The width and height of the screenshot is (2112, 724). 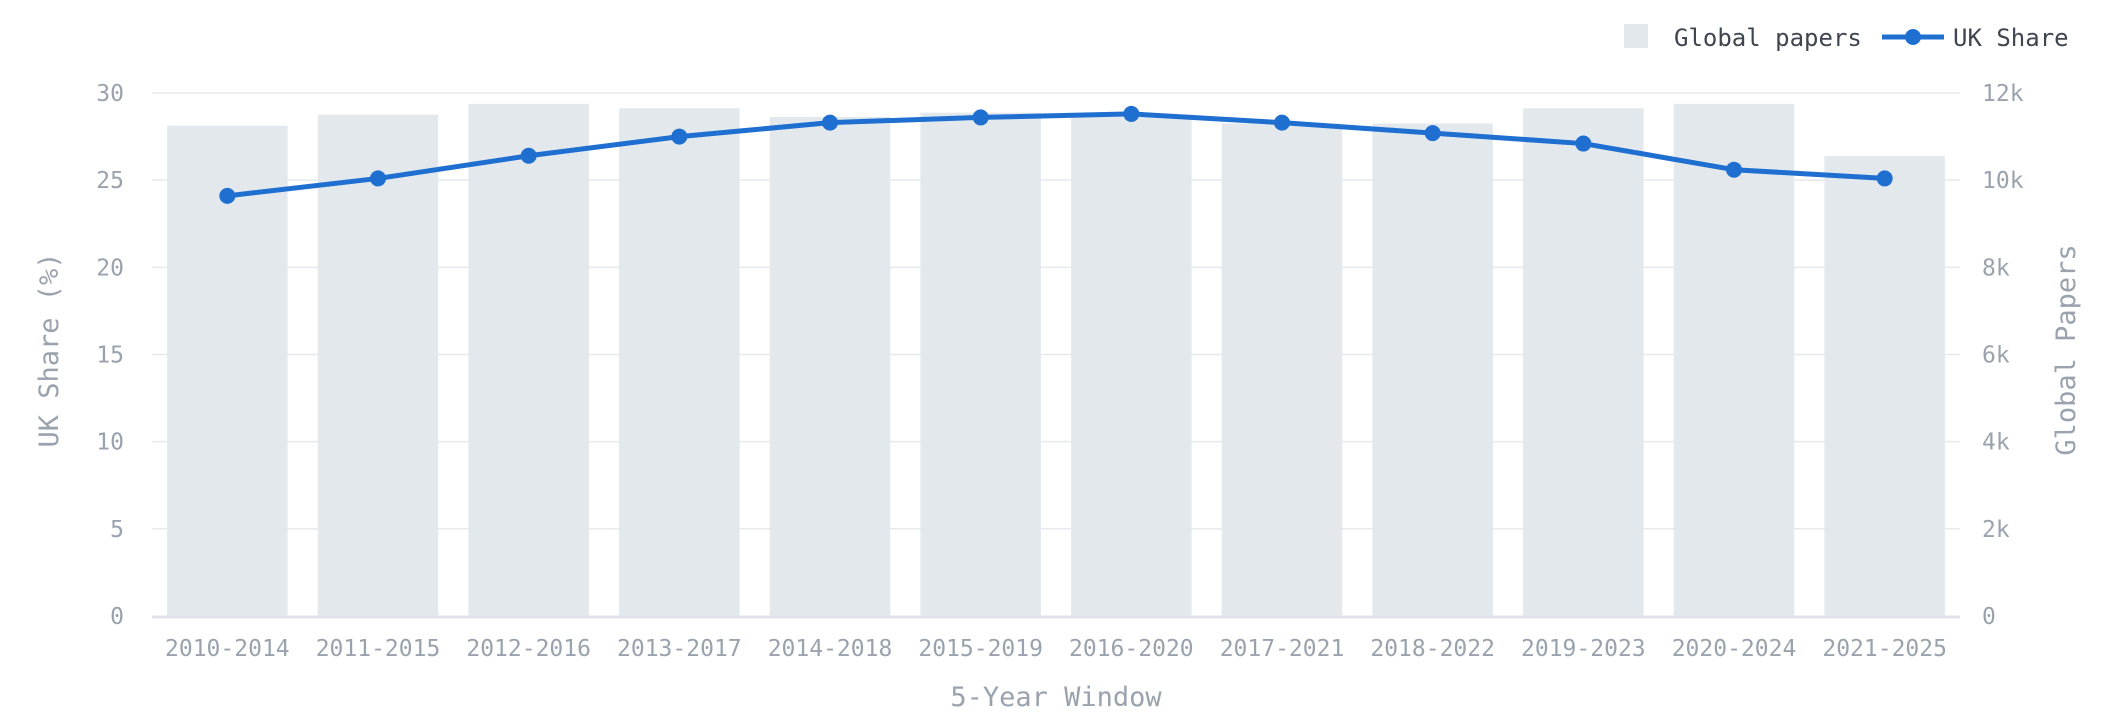 What do you see at coordinates (2003, 181) in the screenshot?
I see `y2-tick-label: 10k` at bounding box center [2003, 181].